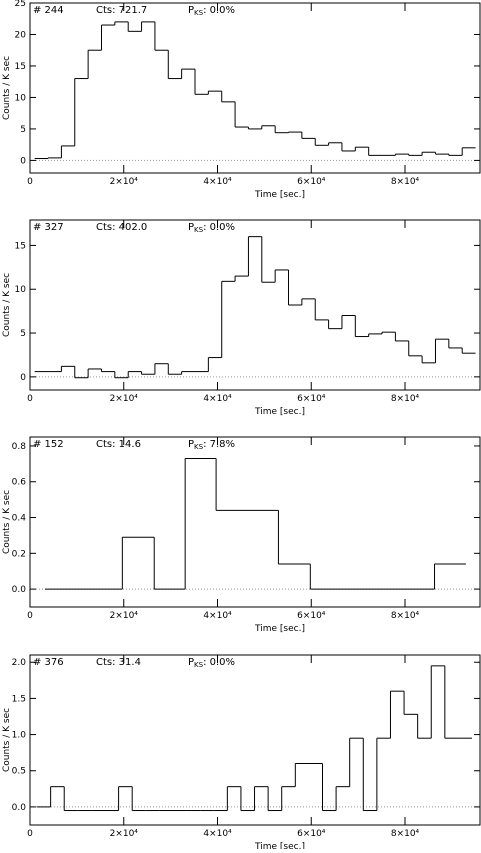  I want to click on counts: Cts: 402.0, so click(121, 227).